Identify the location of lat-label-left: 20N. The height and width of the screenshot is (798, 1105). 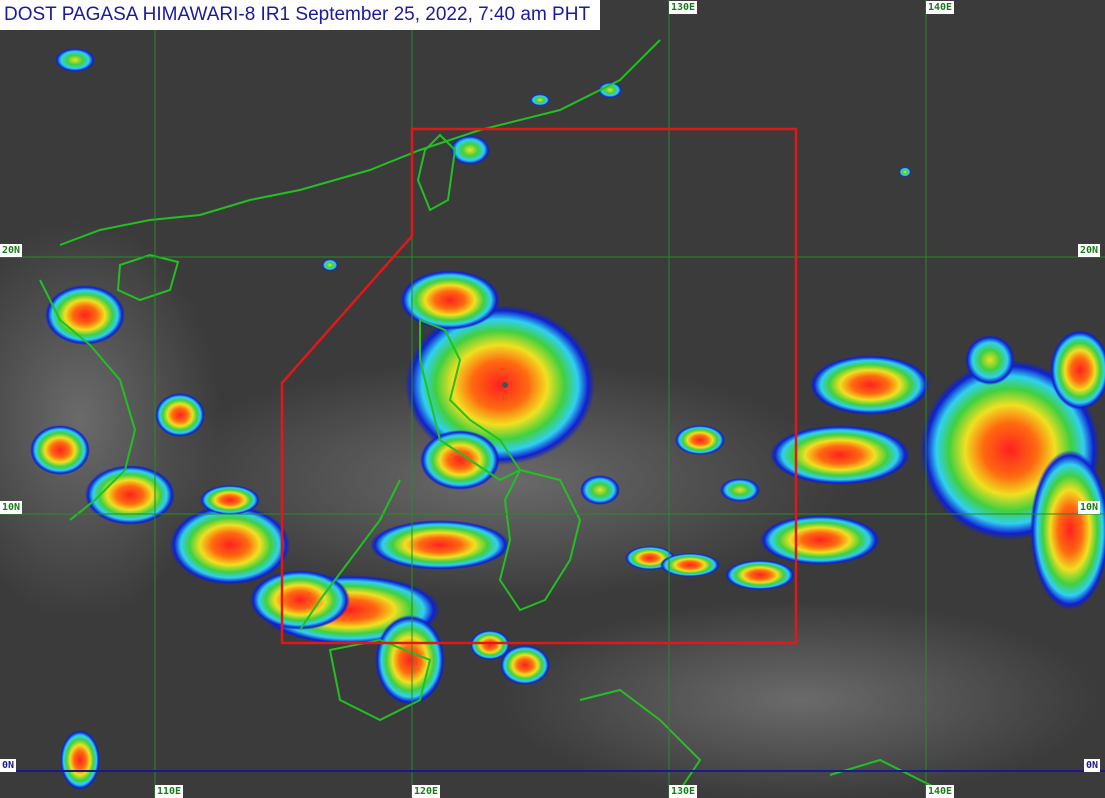
(11, 250).